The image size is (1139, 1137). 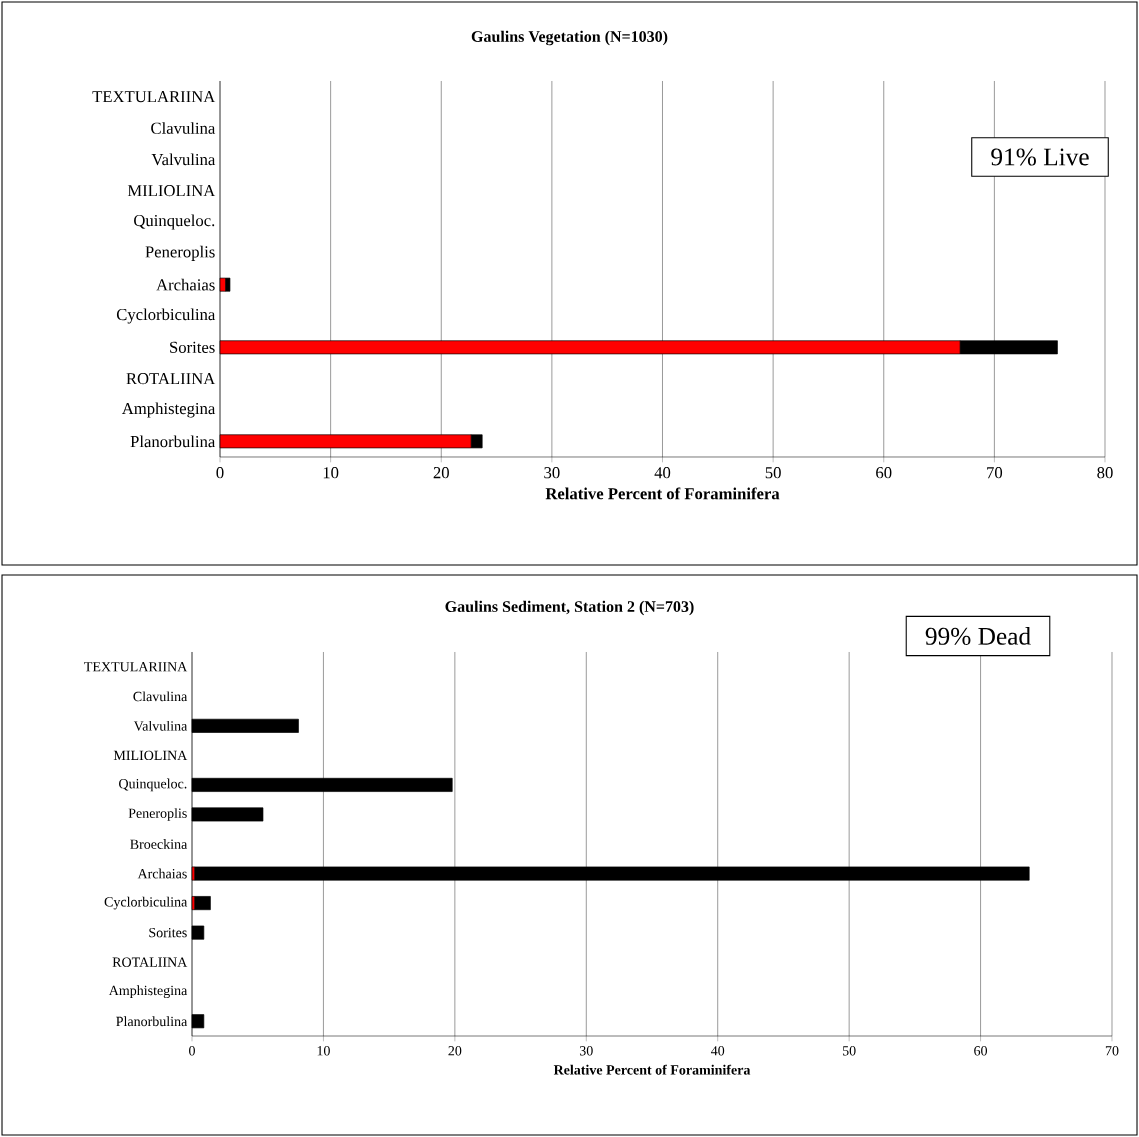 I want to click on chart-title: Gaulins Sediment, Station 2 (N=703), so click(x=569, y=608).